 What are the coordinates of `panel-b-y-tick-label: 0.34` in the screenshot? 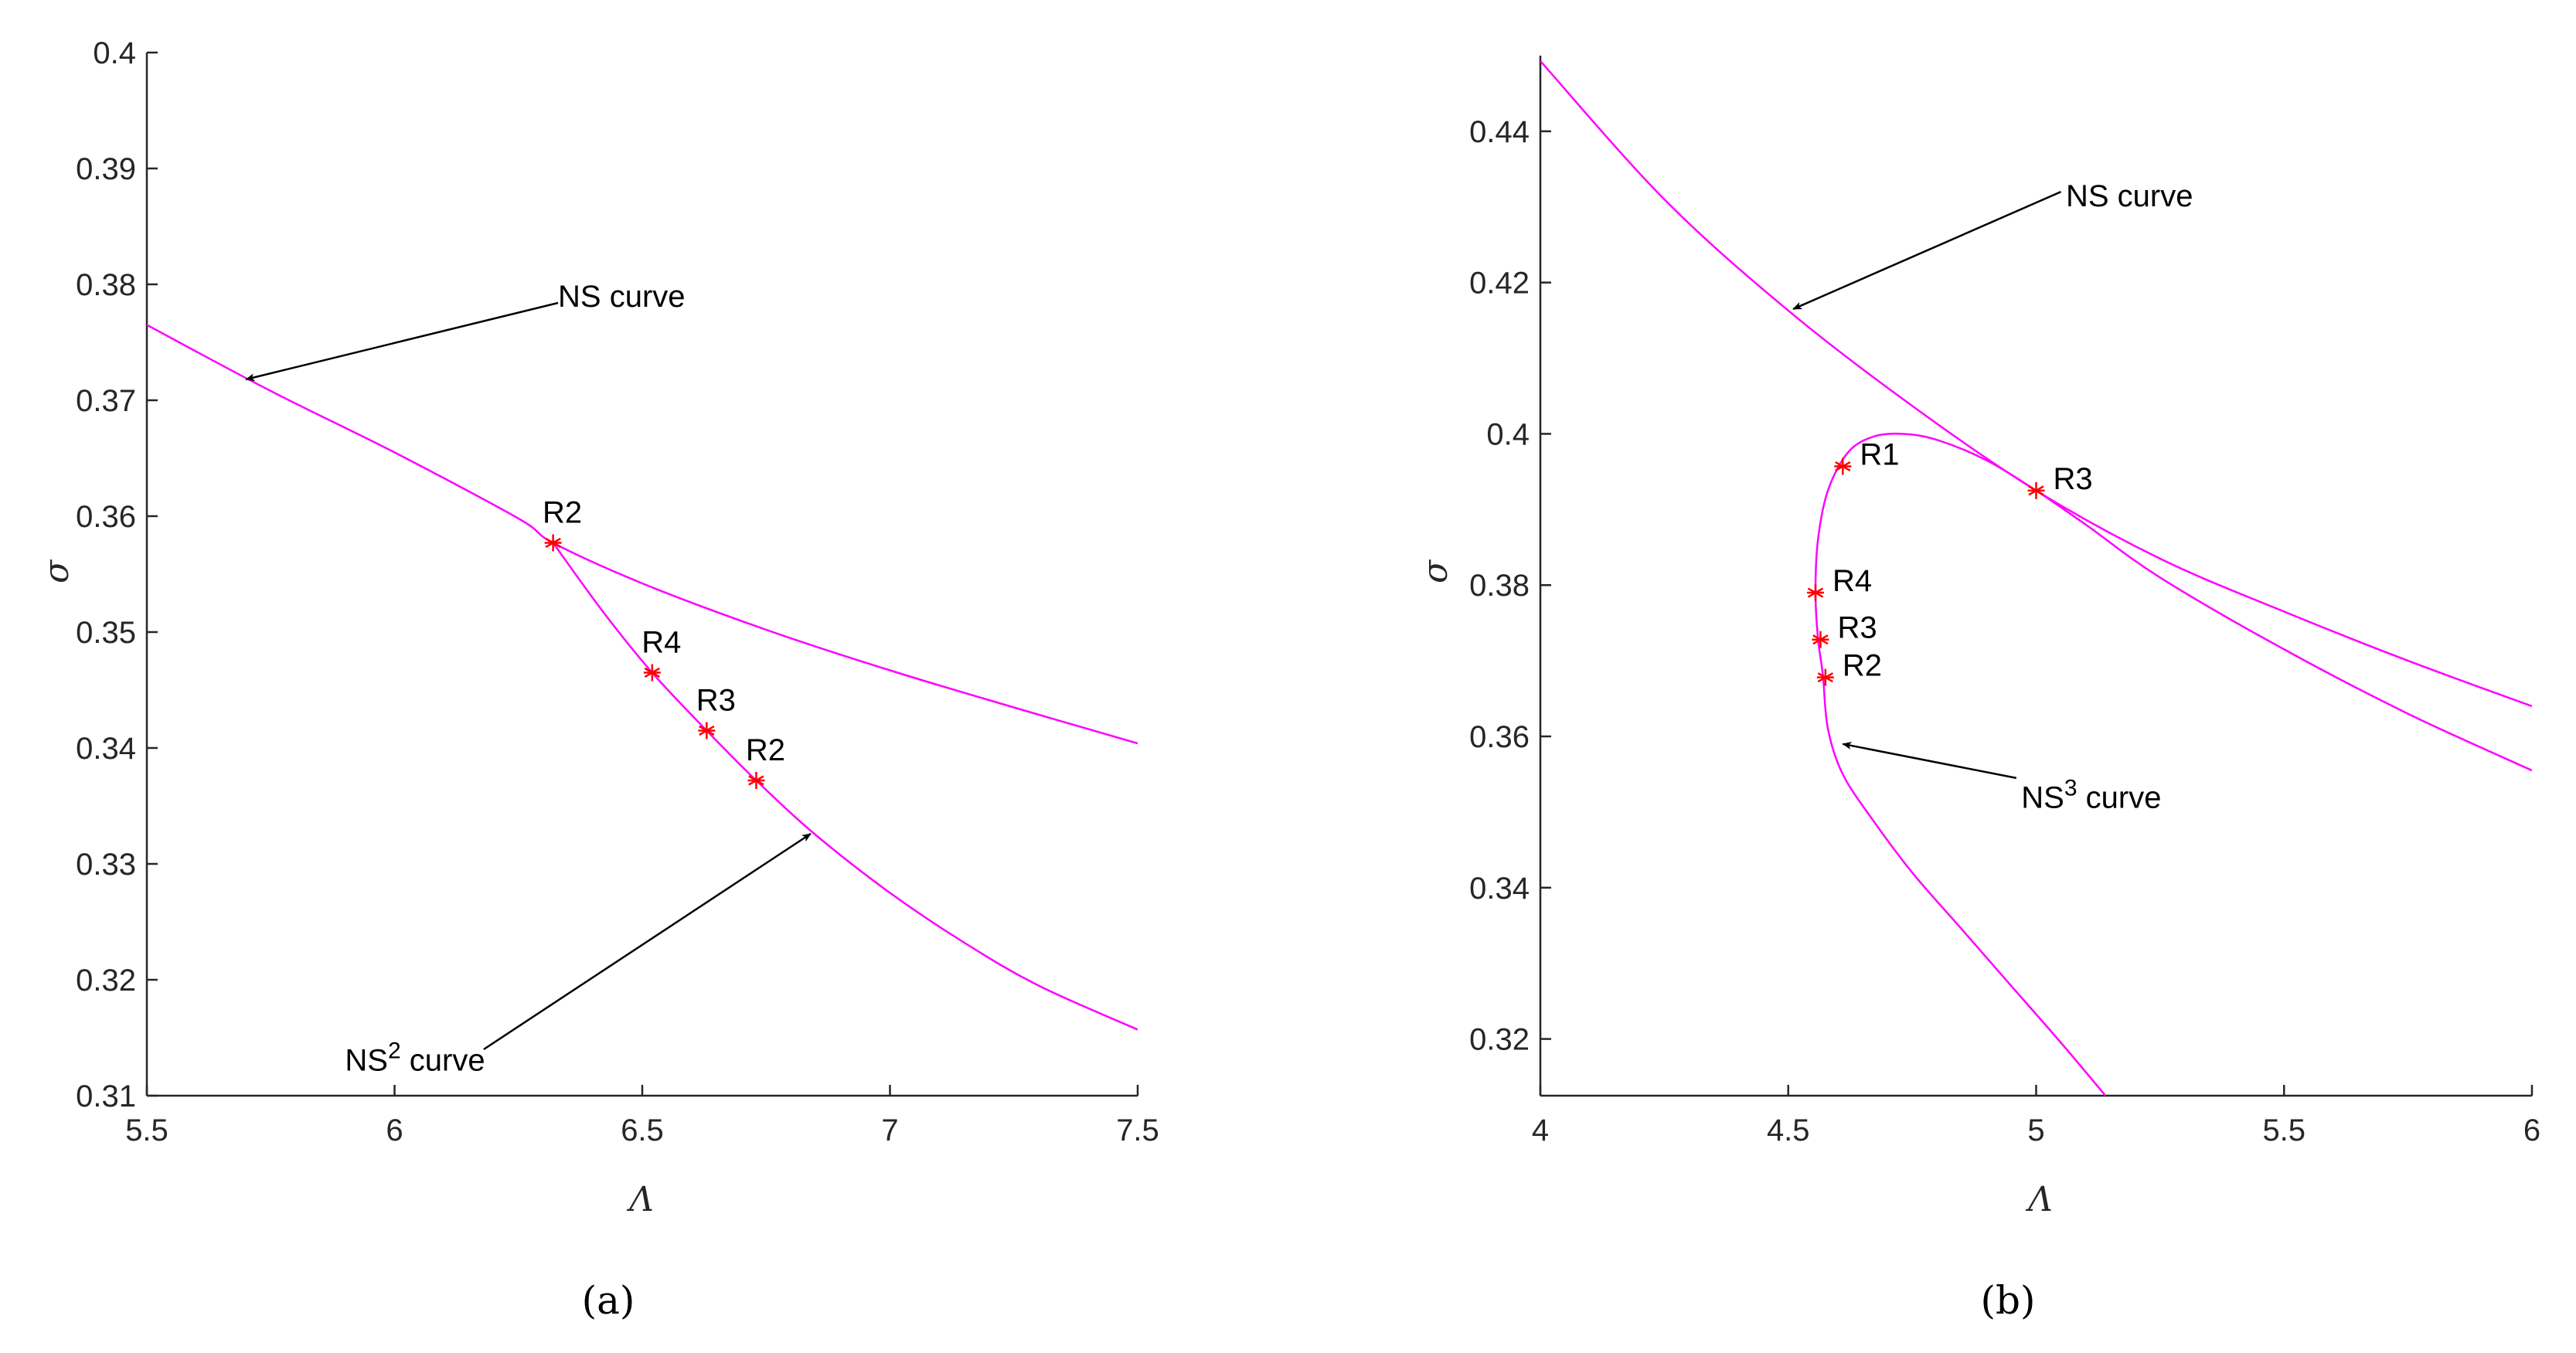 It's located at (1499, 889).